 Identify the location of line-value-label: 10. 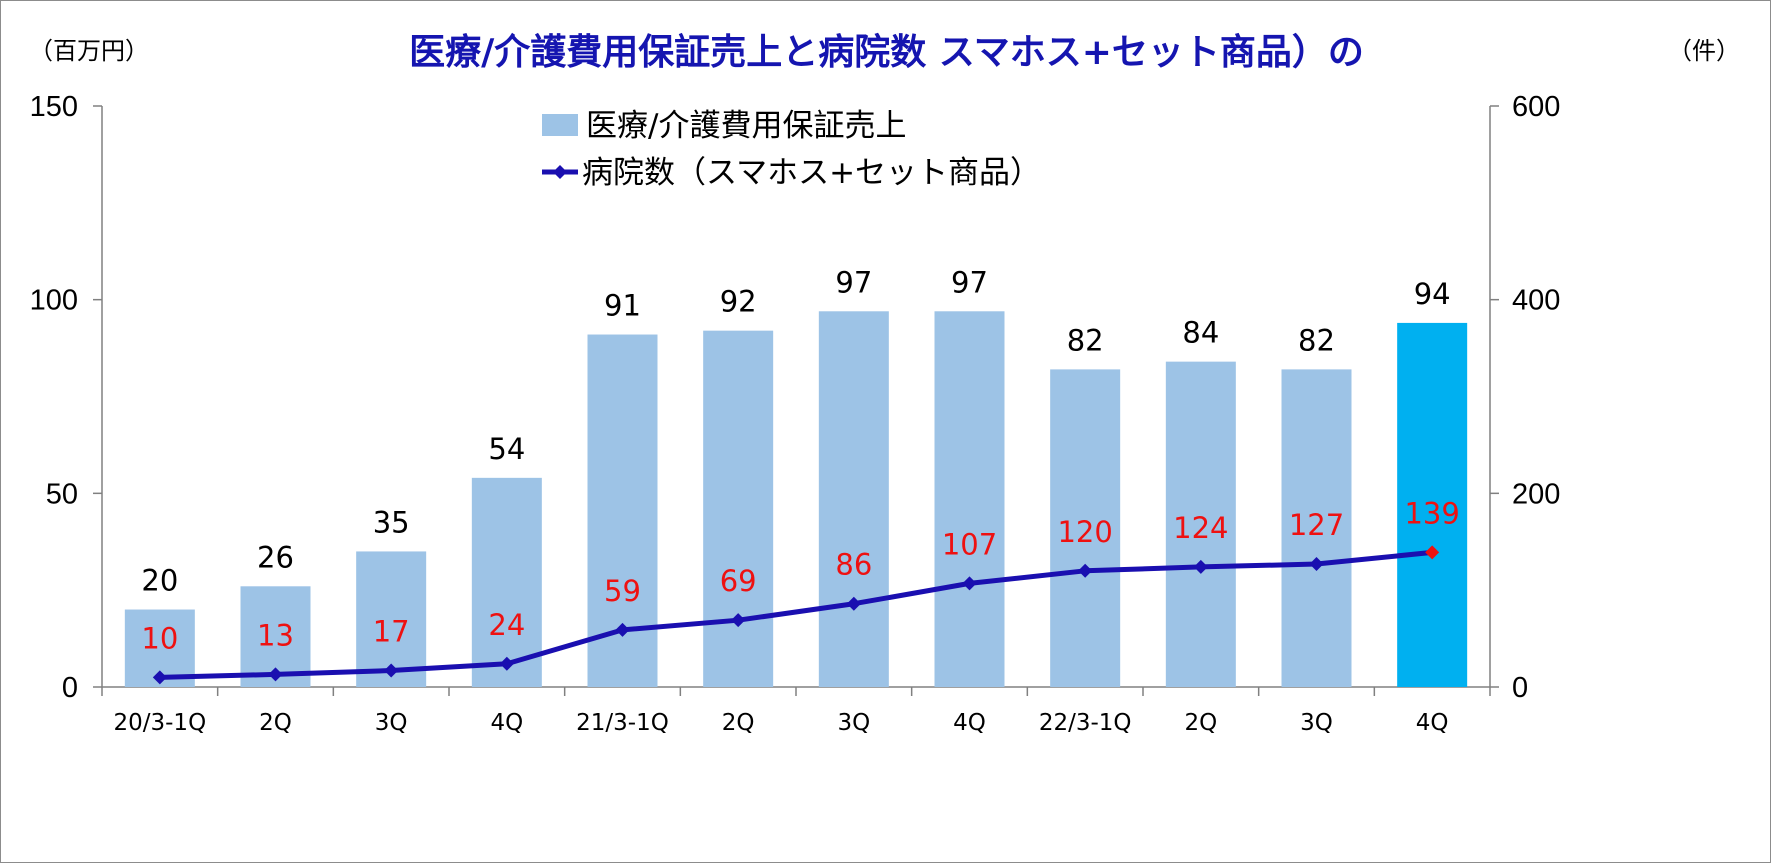
(159, 638).